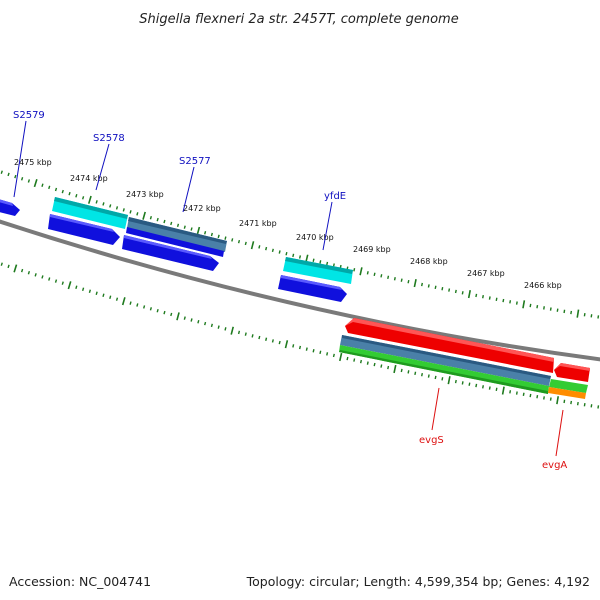 This screenshot has width=600, height=600. What do you see at coordinates (567, 393) in the screenshot?
I see `gene-bar` at bounding box center [567, 393].